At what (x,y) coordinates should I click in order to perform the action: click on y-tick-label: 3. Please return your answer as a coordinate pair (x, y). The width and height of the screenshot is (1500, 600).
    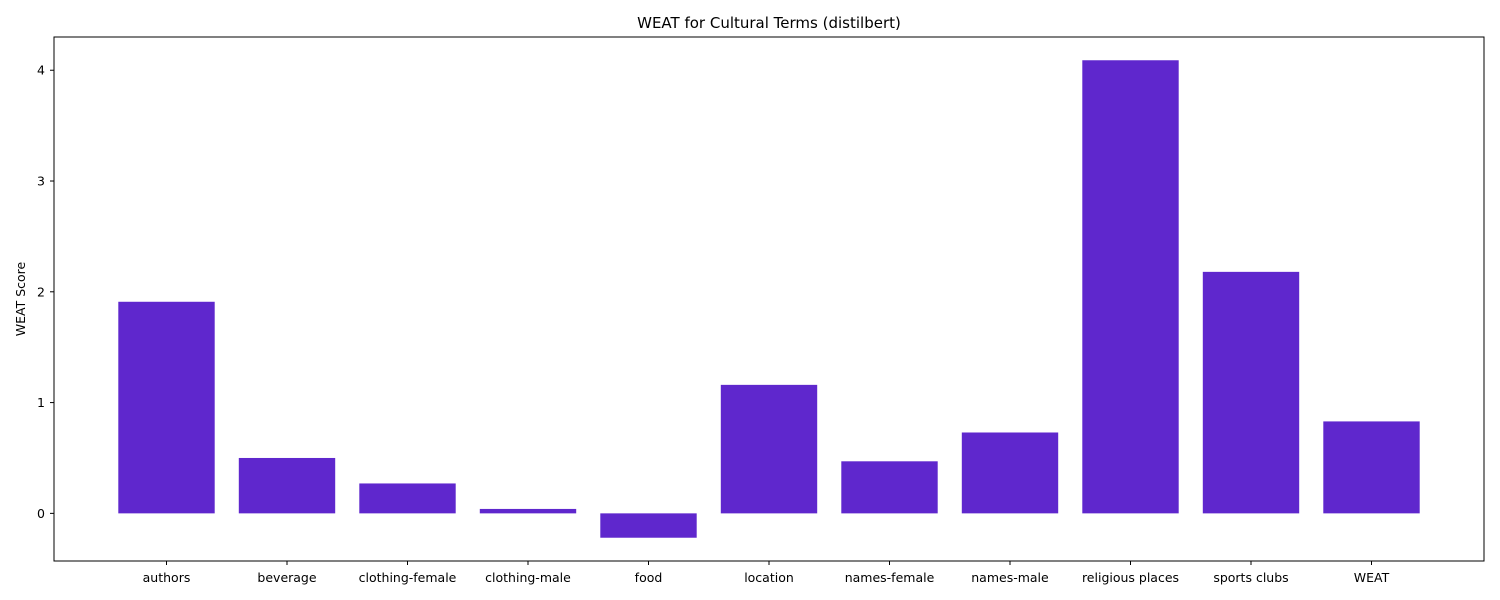
    Looking at the image, I should click on (41, 181).